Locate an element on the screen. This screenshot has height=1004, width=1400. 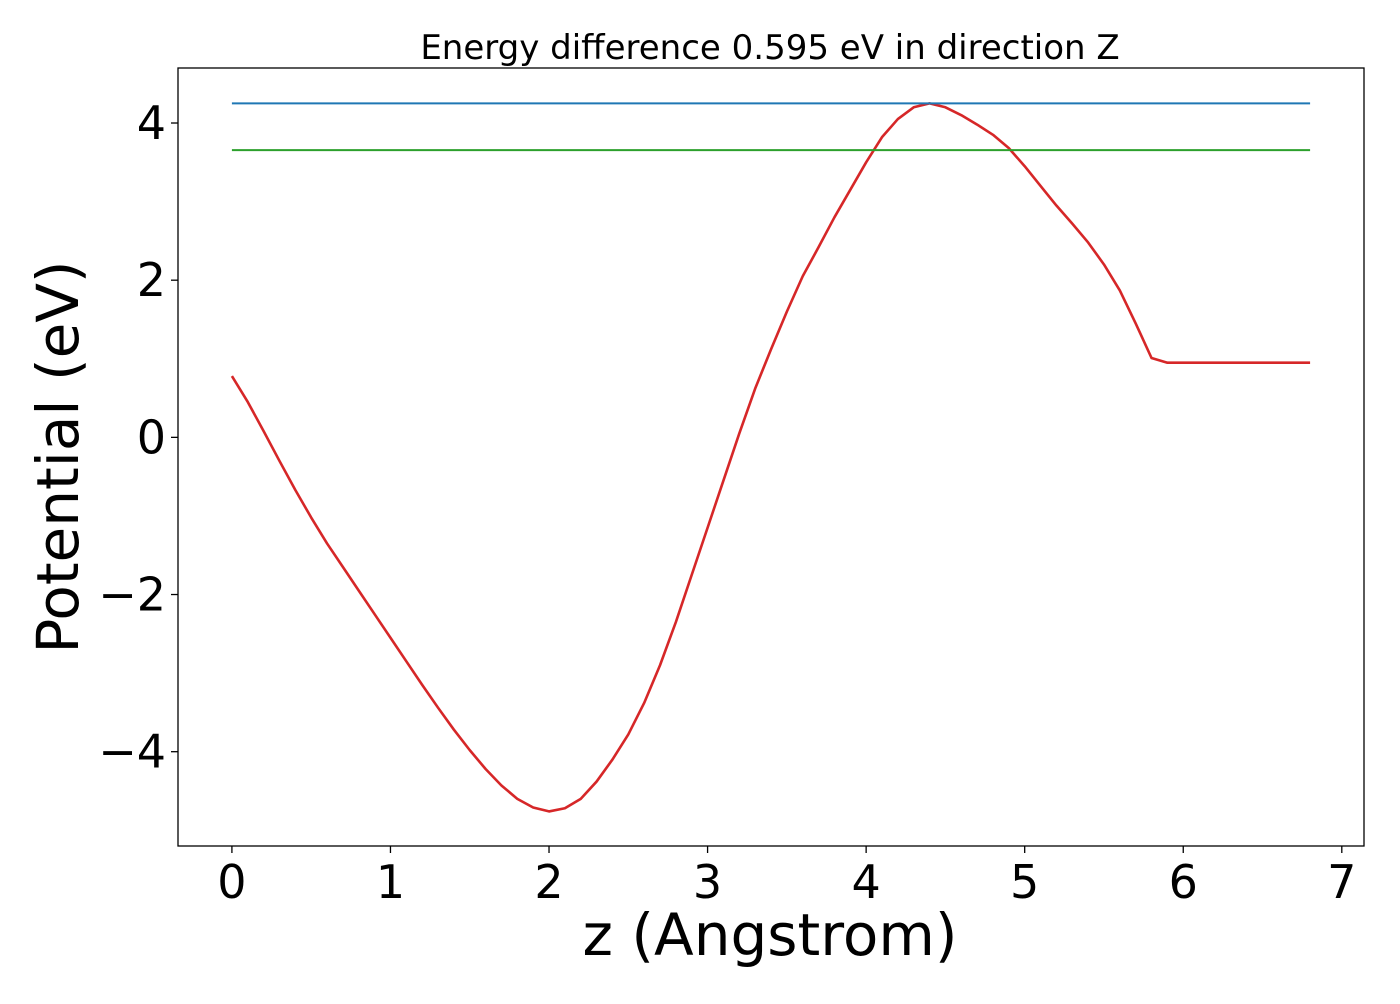
y-tick-label: −2 is located at coordinates (132, 595).